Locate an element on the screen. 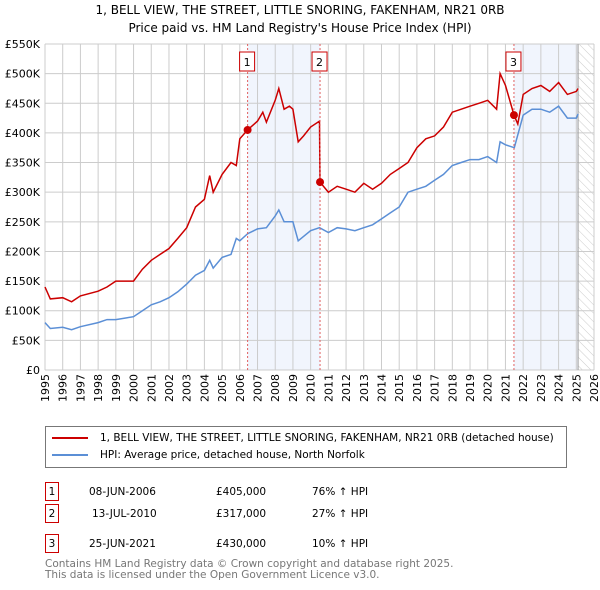 Image resolution: width=600 pixels, height=590 pixels. y-tick-label: £200K is located at coordinates (23, 251).